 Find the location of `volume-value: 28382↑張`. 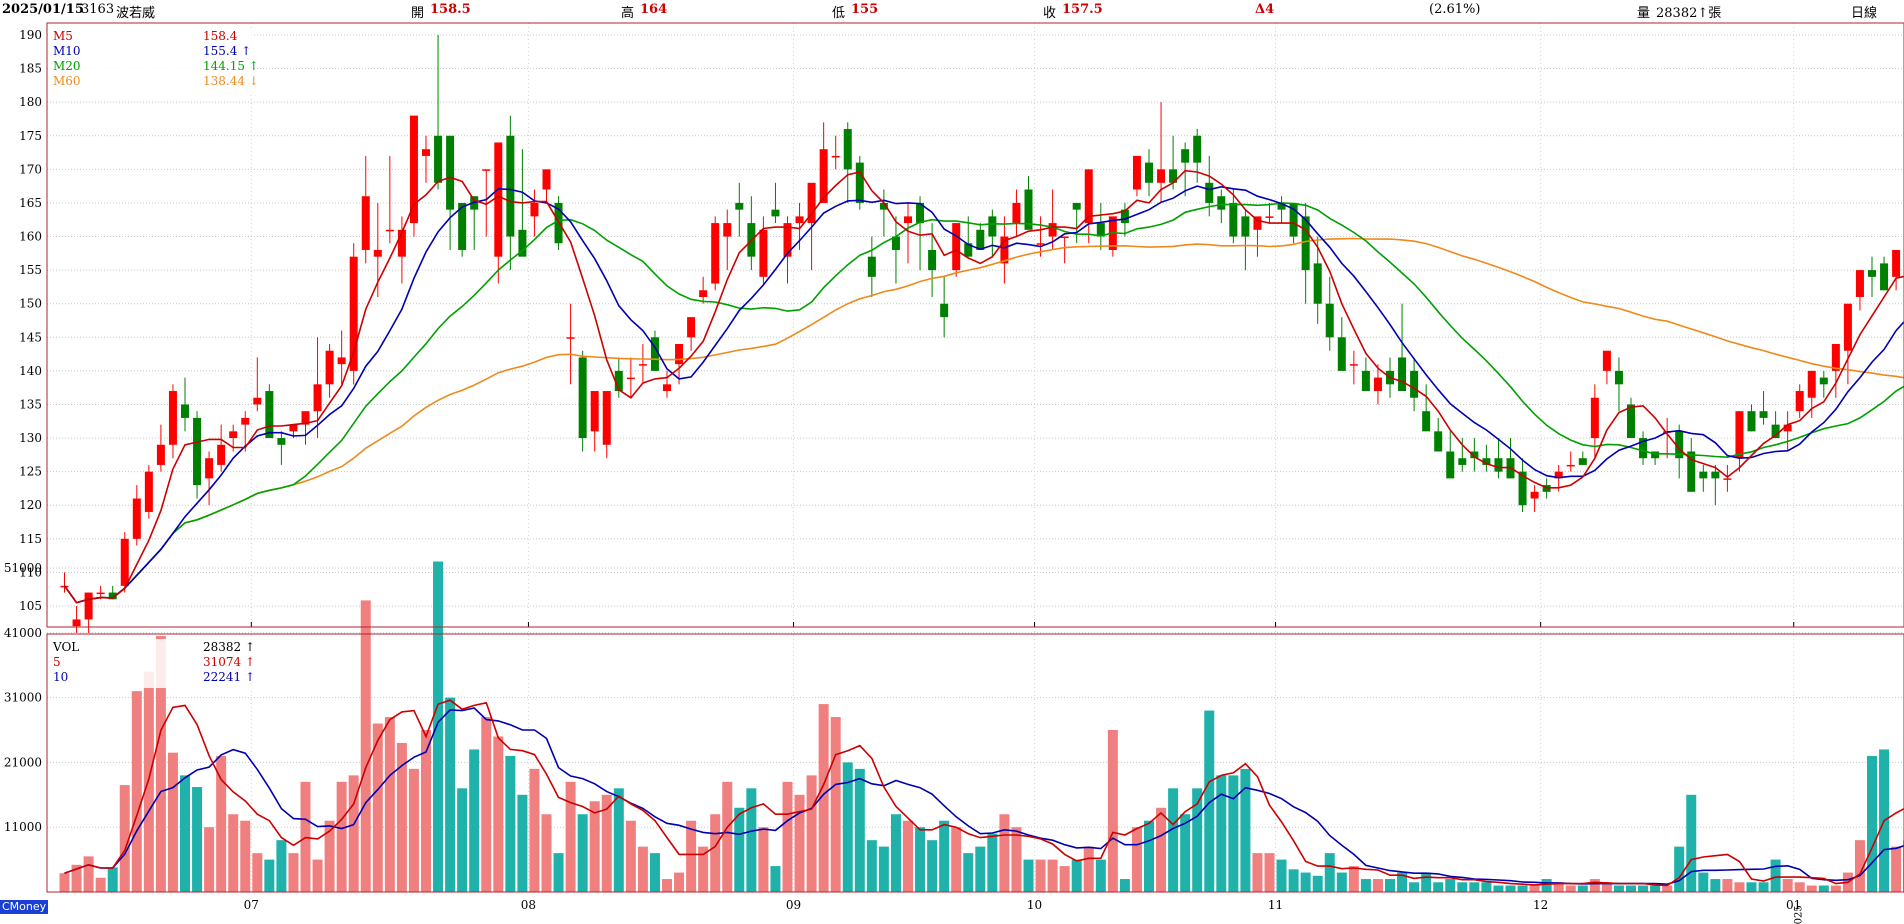

volume-value: 28382↑張 is located at coordinates (1689, 13).